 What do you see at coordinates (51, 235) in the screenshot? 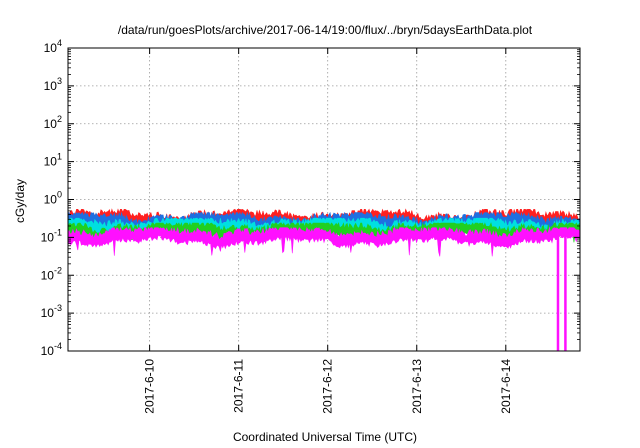
I see `y-tick-label: 10⁻¹` at bounding box center [51, 235].